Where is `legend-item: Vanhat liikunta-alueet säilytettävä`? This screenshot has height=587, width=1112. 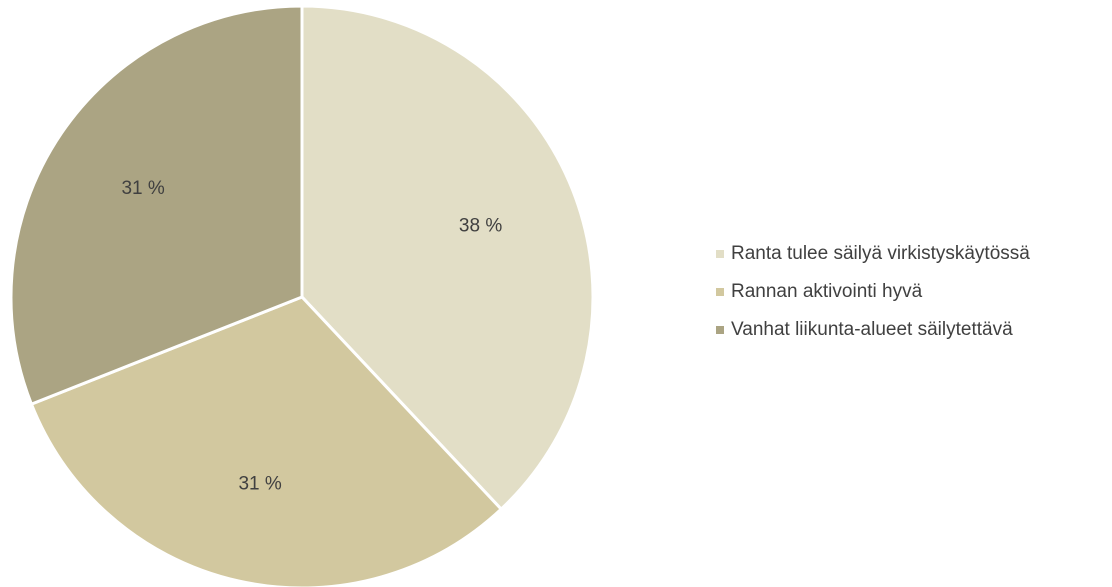 legend-item: Vanhat liikunta-alueet säilytettävä is located at coordinates (873, 329).